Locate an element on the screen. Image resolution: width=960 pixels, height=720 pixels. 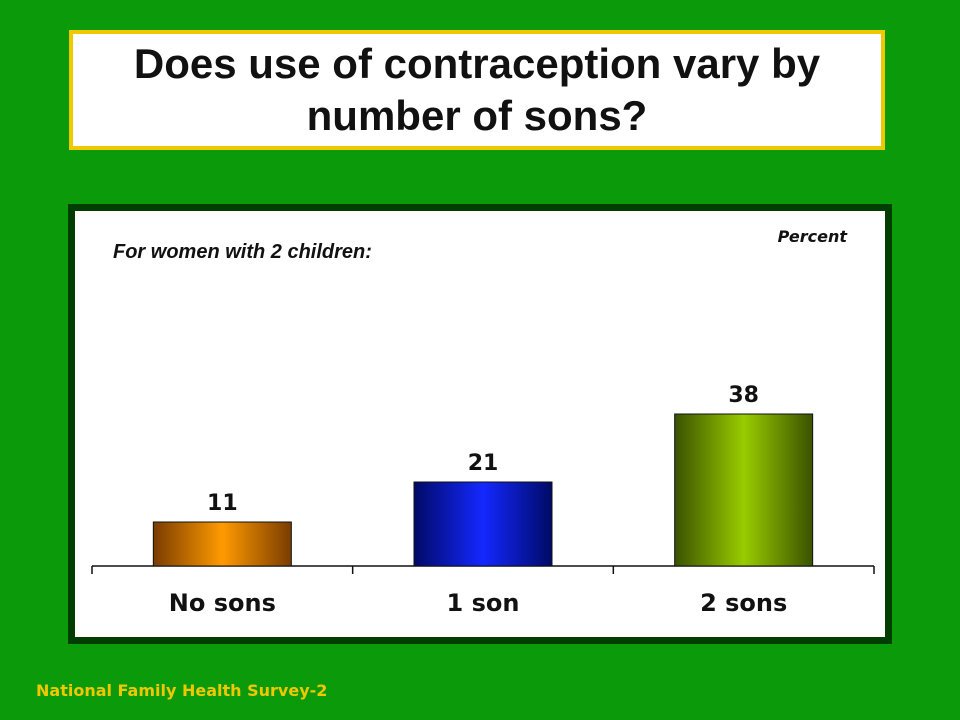
data-label: 11 is located at coordinates (222, 503).